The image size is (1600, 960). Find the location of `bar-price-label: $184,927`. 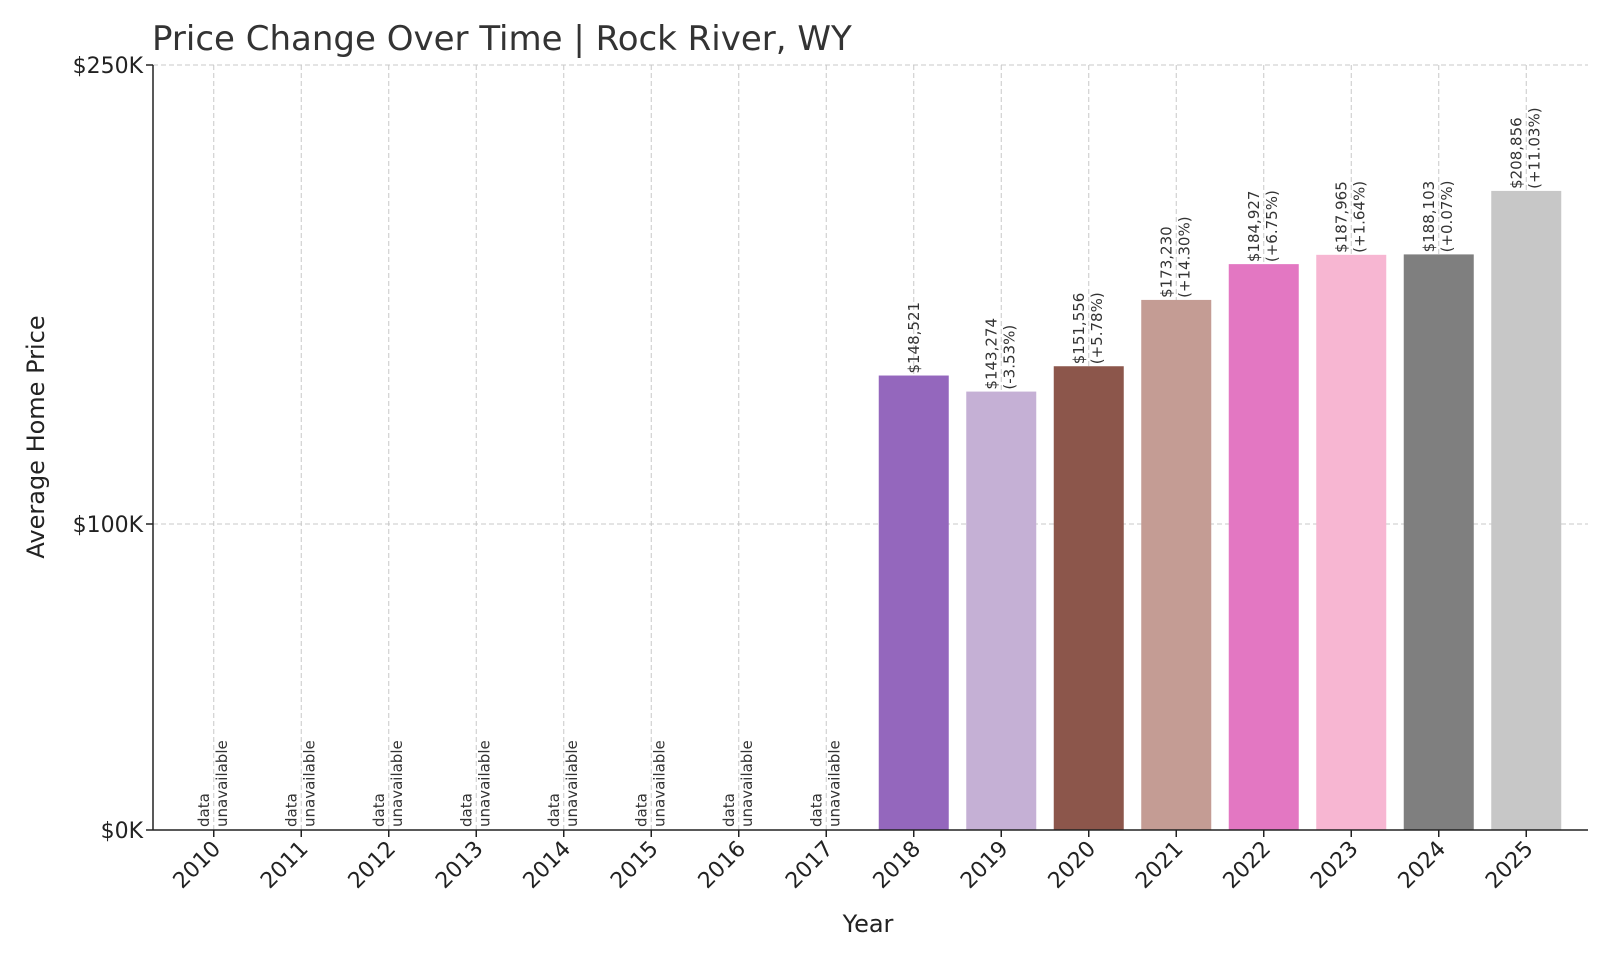

bar-price-label: $184,927 is located at coordinates (1254, 227).